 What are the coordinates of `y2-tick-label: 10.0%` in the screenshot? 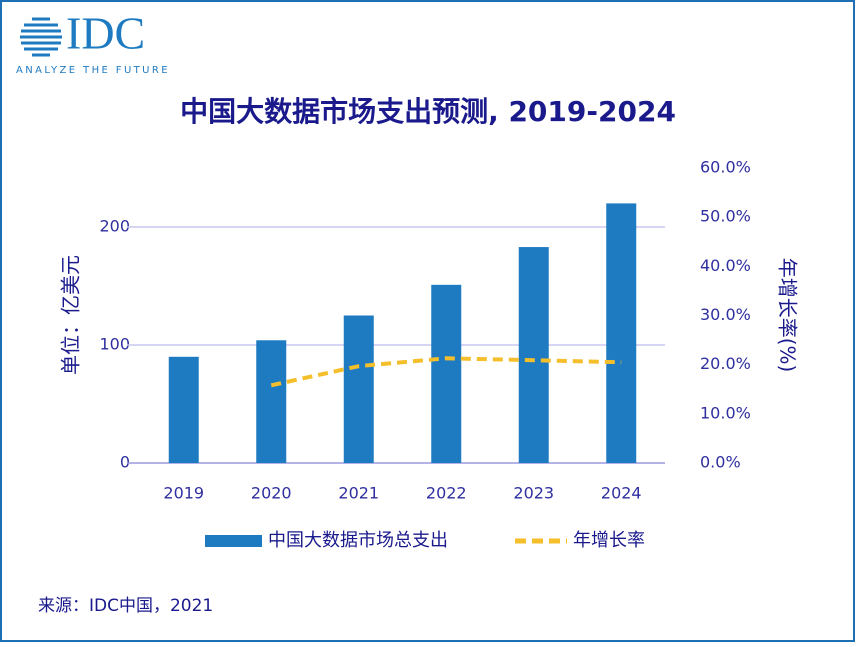 It's located at (725, 412).